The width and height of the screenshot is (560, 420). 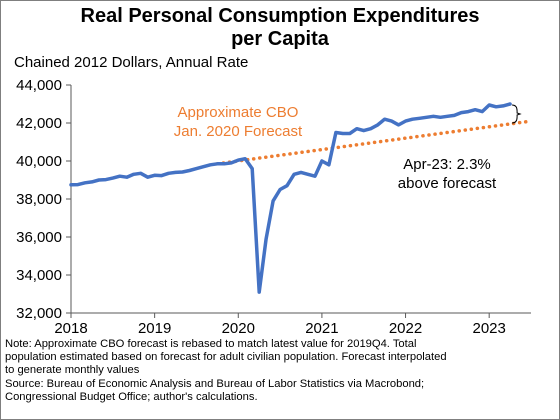 I want to click on forecast-series-line, so click(x=374, y=142).